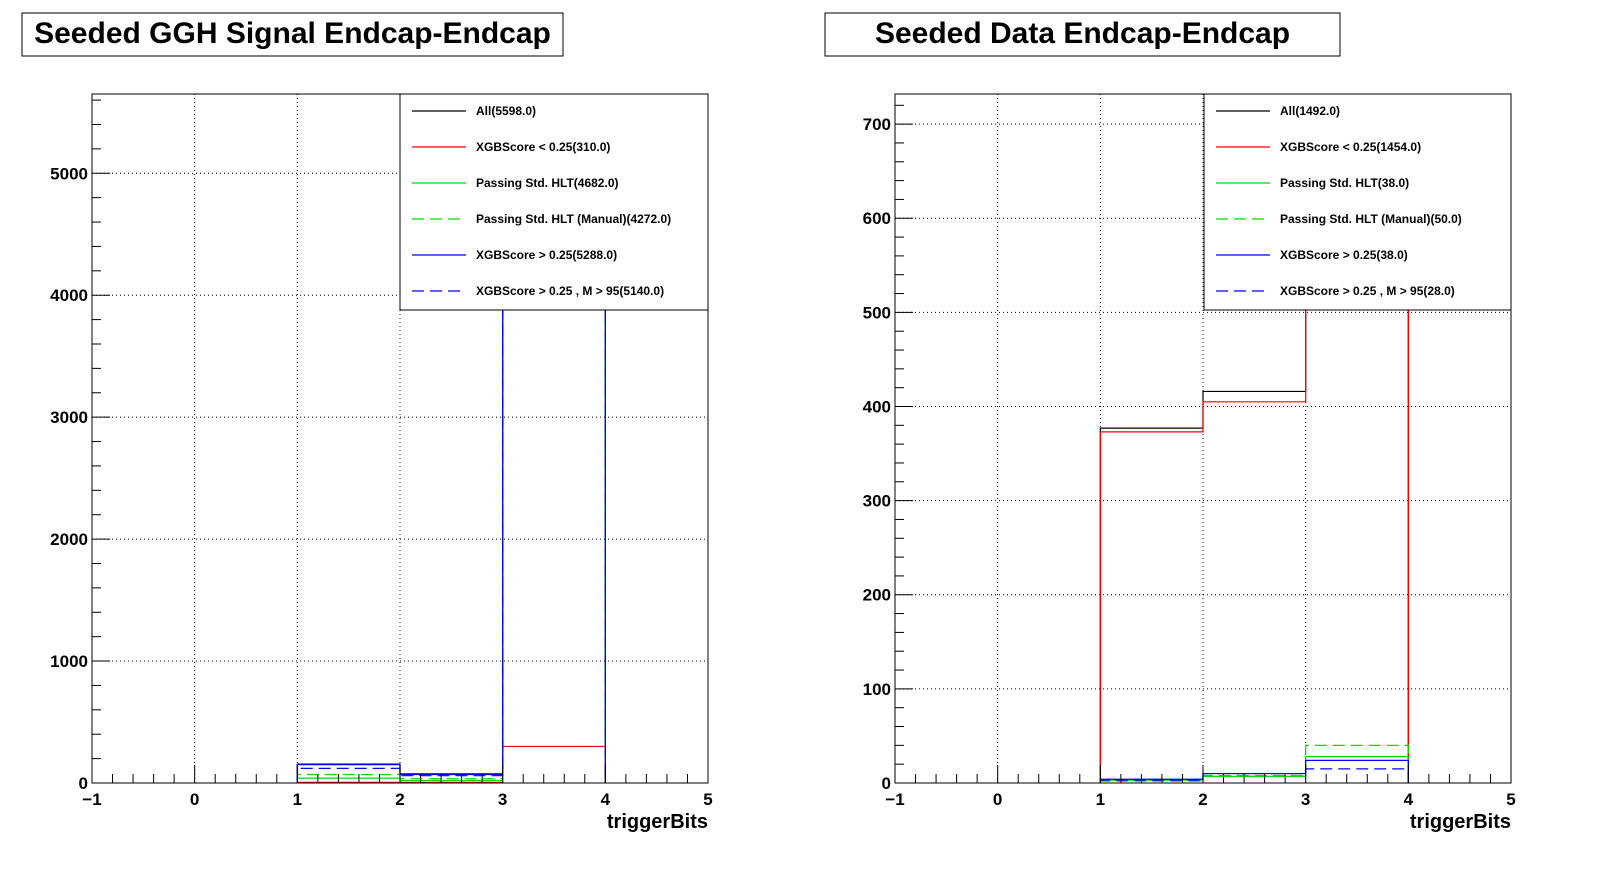 This screenshot has width=1598, height=874. Describe the element at coordinates (69, 417) in the screenshot. I see `y-tick-label: 3000` at that location.